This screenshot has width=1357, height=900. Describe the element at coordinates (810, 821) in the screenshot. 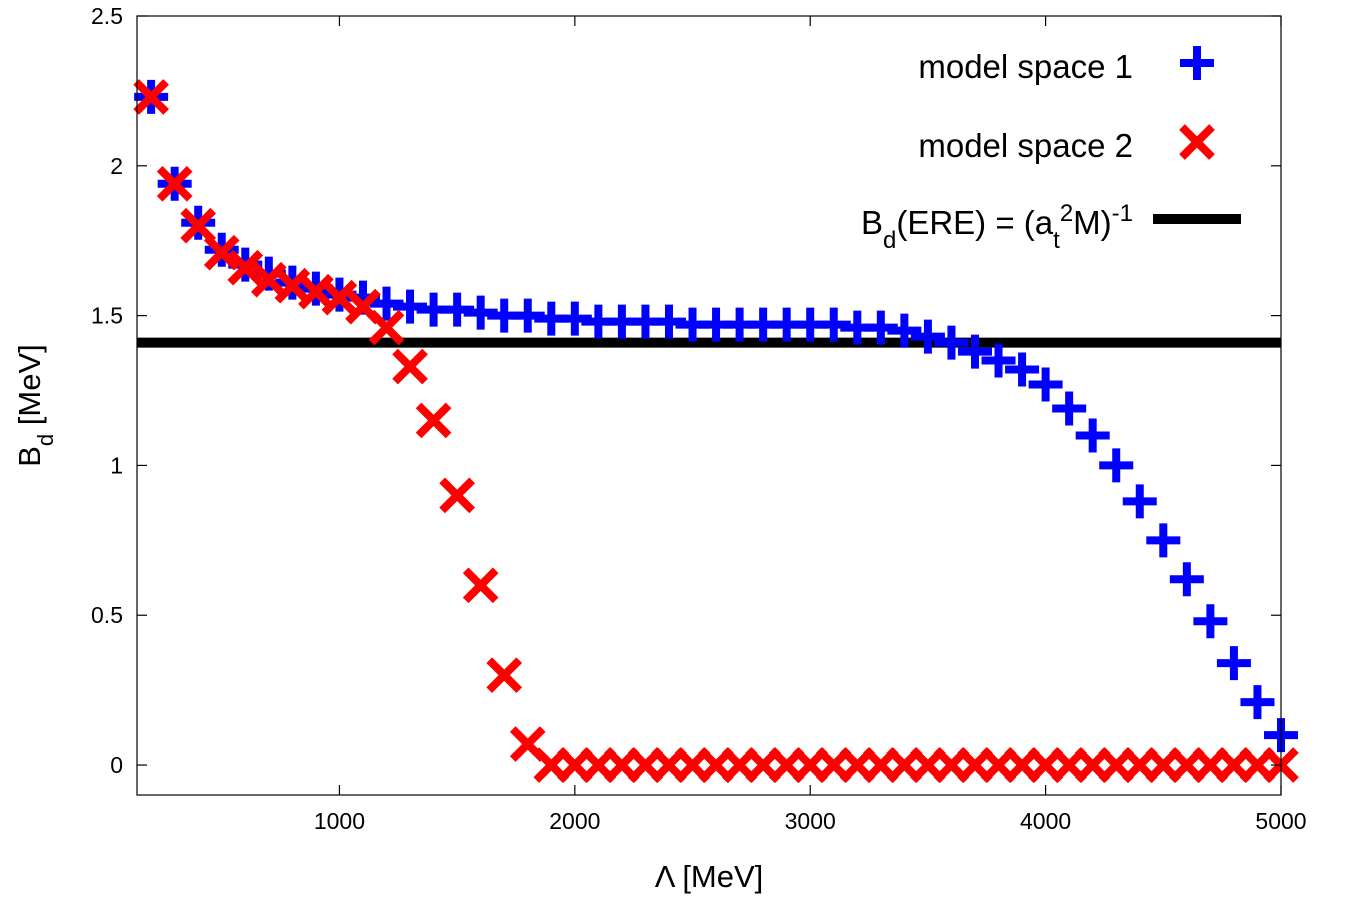

I see `x-tick-label: 3000` at that location.